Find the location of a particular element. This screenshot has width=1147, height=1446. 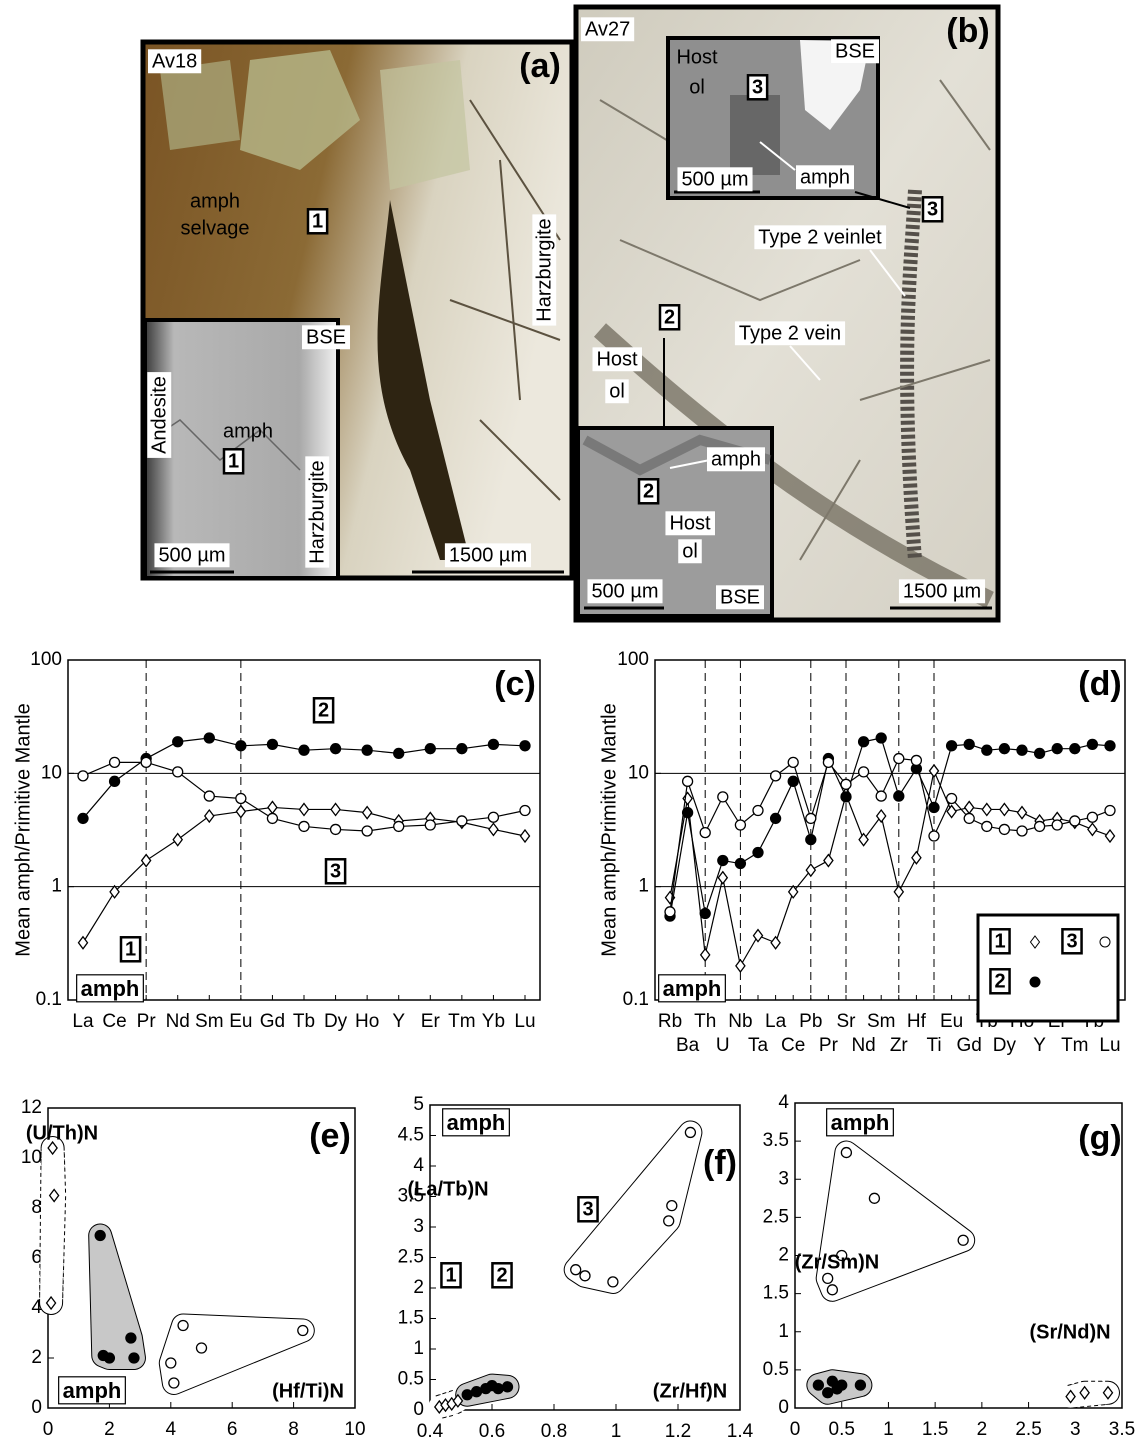

photo-label: 3 is located at coordinates (932, 209).